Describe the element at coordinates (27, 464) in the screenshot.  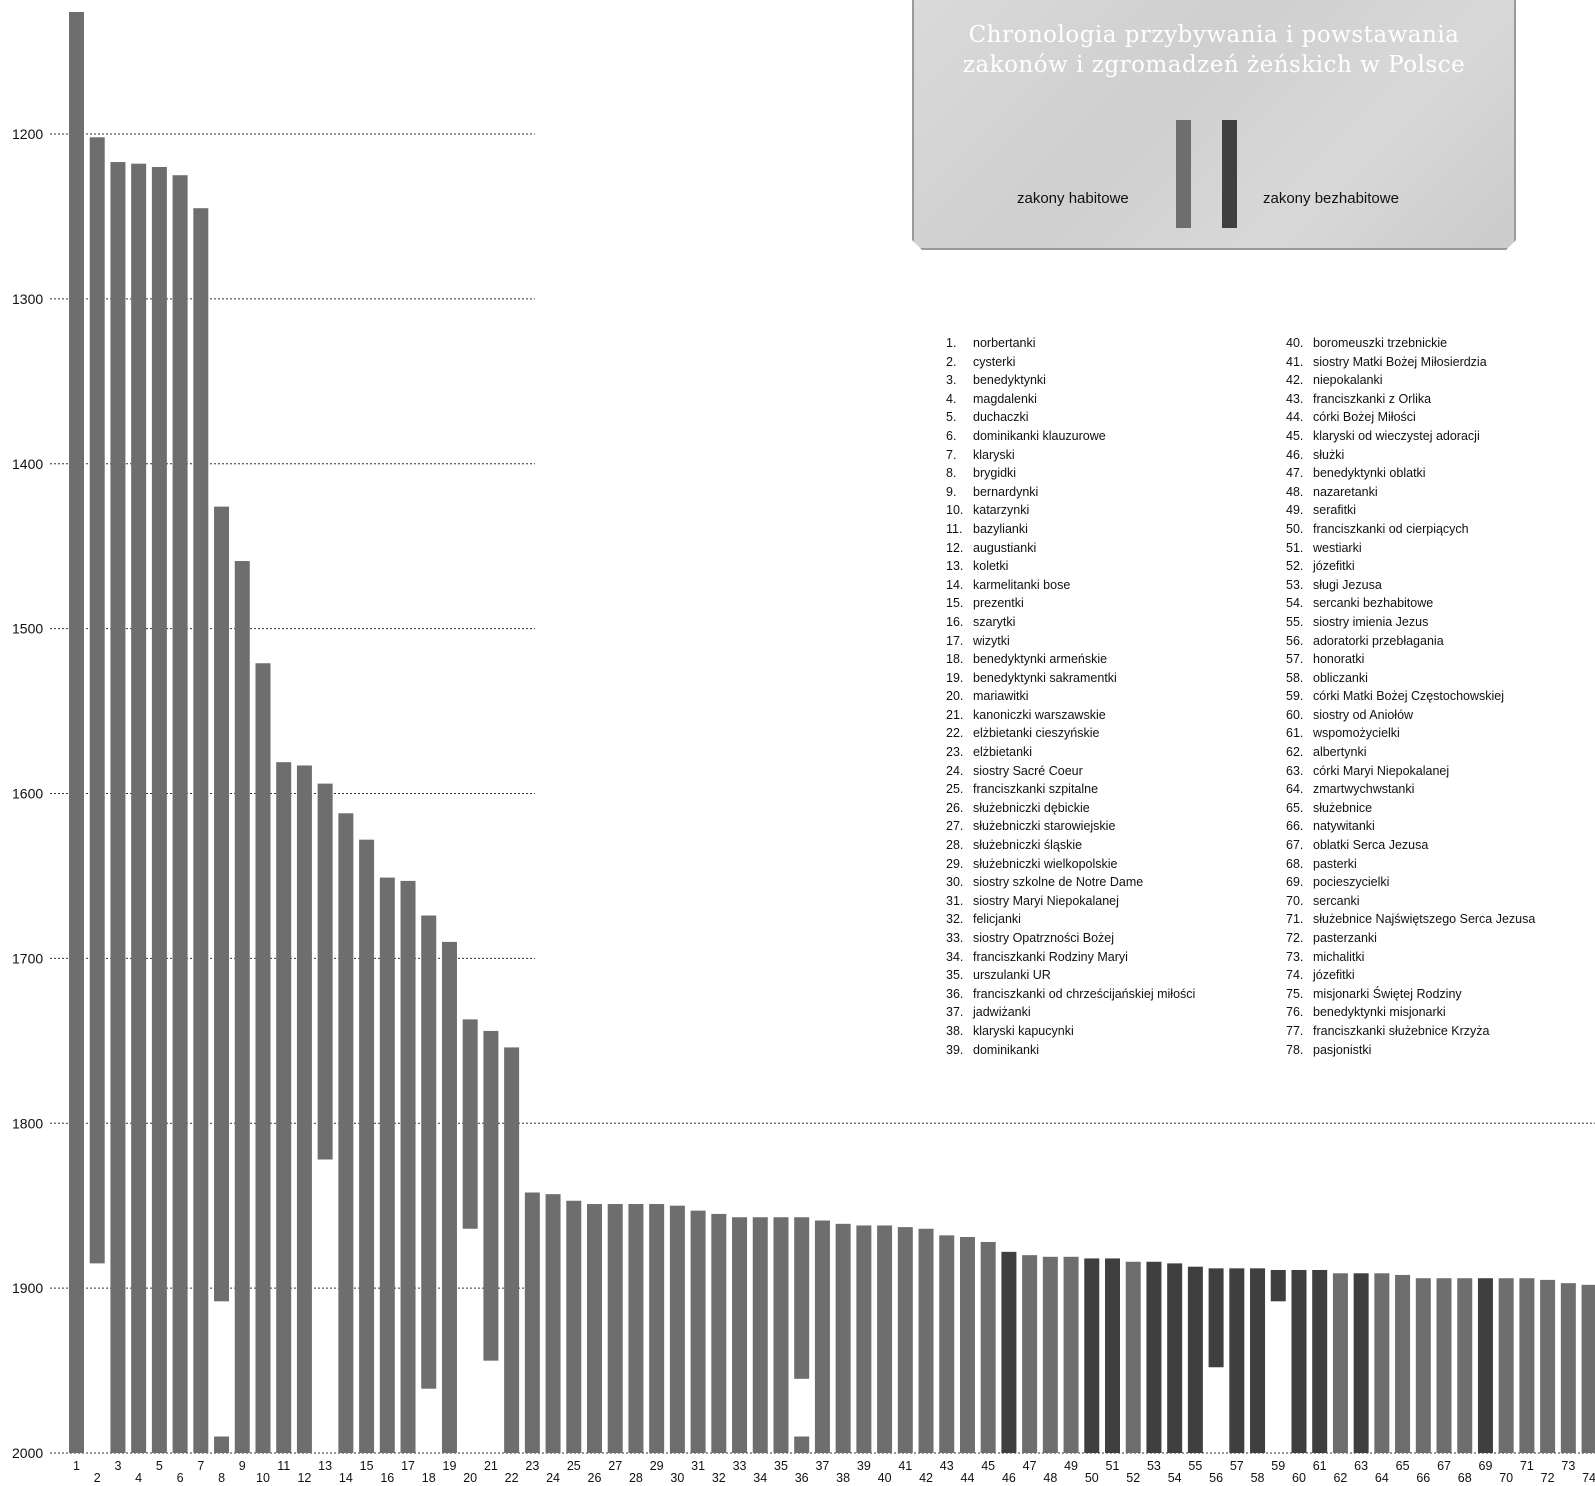
I see `y-tick-label: 1400` at that location.